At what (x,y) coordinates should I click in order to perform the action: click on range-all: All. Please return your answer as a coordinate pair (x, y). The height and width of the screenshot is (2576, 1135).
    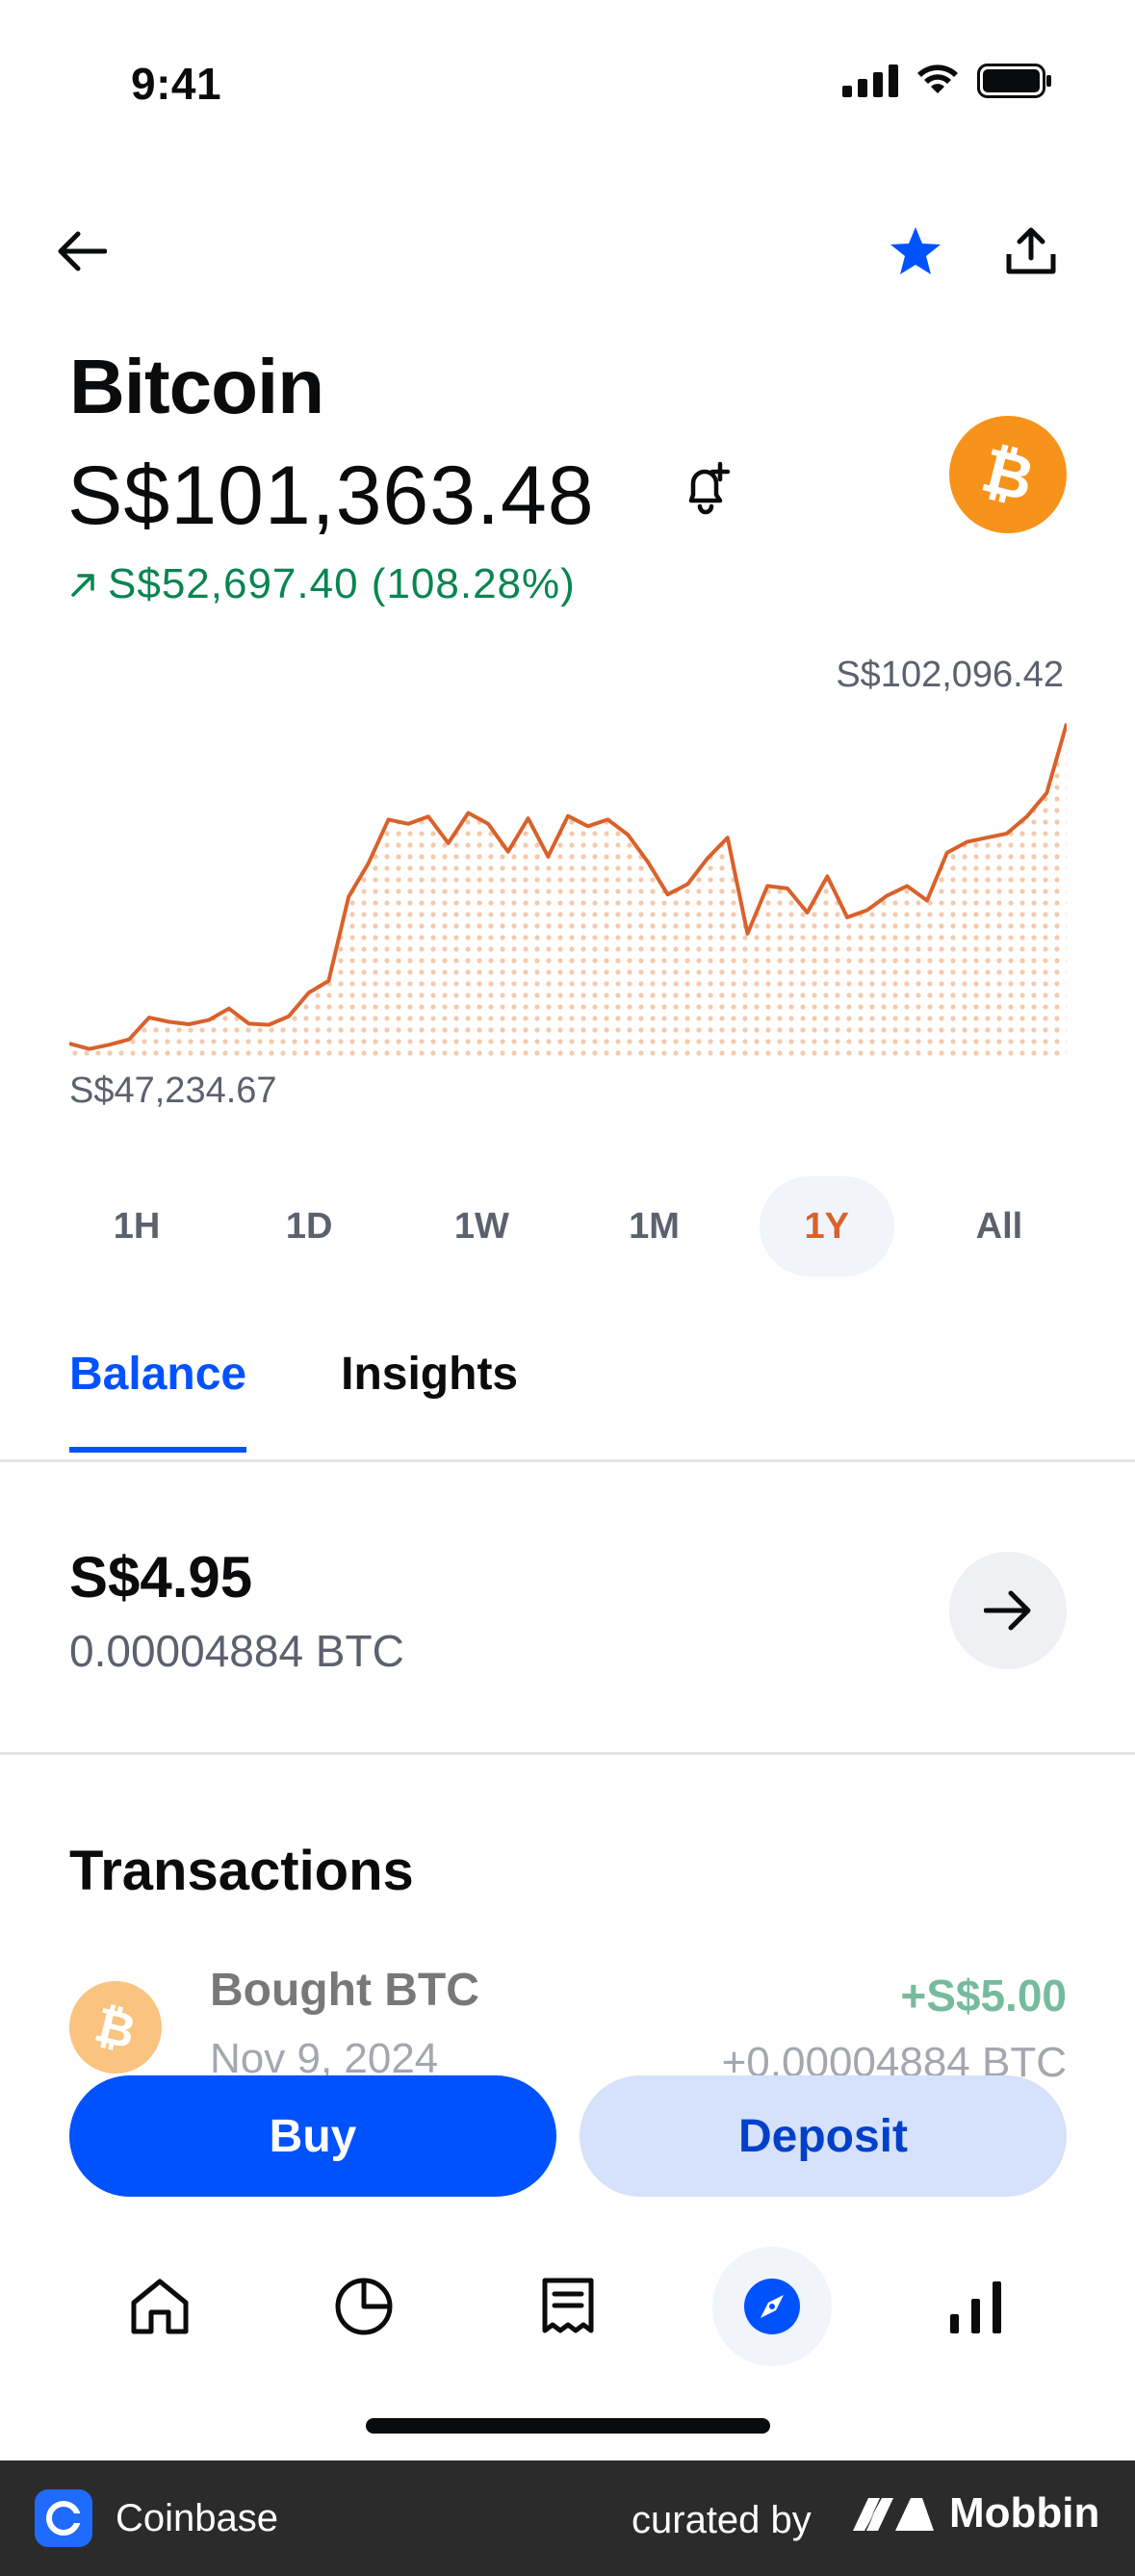
    Looking at the image, I should click on (999, 1226).